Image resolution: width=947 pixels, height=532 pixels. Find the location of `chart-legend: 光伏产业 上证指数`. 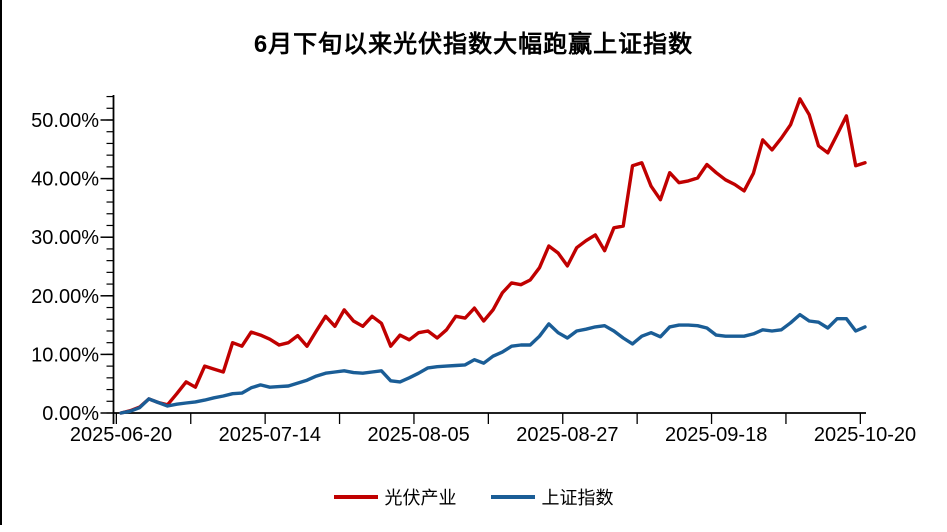

chart-legend: 光伏产业 上证指数 is located at coordinates (473, 497).